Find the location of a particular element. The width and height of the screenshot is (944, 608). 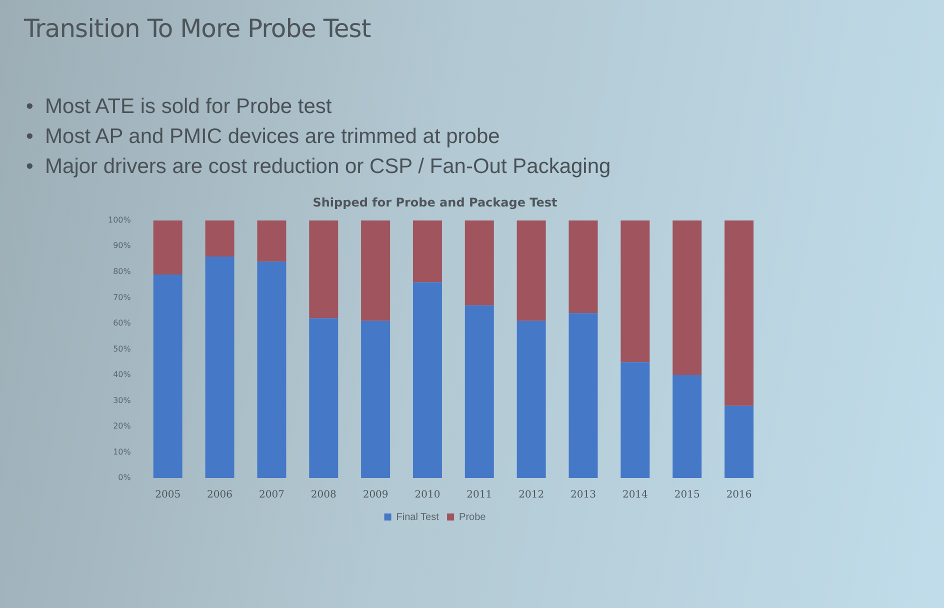

x-tick-label: 2010 is located at coordinates (427, 495).